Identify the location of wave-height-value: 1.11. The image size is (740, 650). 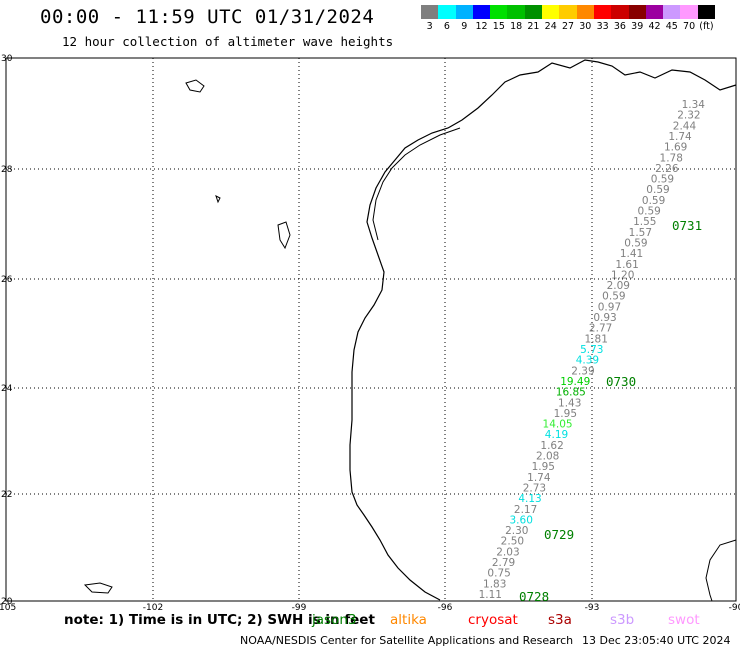
(490, 595).